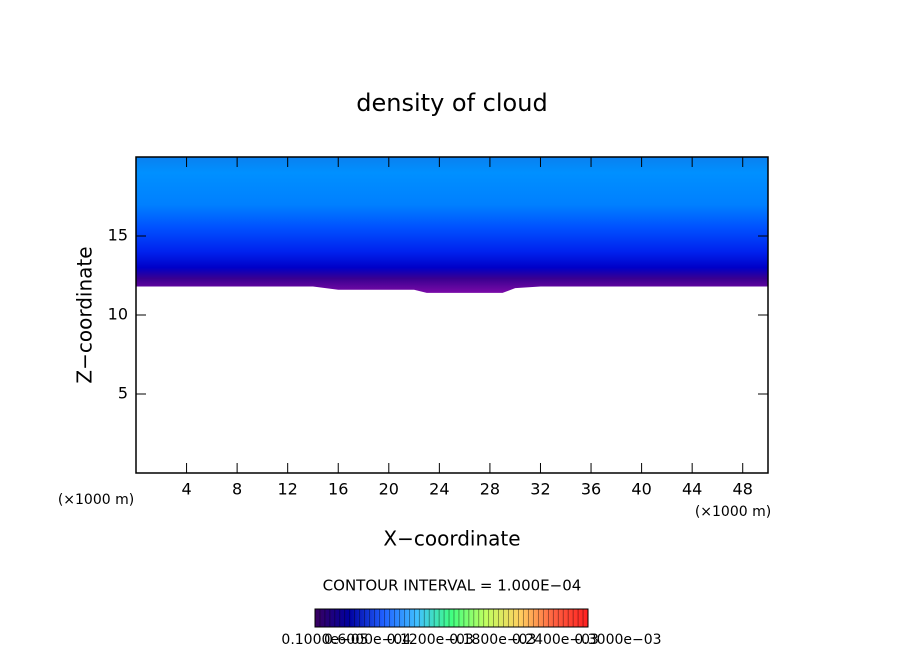 This screenshot has width=904, height=654. I want to click on colorbar-label: 0.3000e−03, so click(617, 640).